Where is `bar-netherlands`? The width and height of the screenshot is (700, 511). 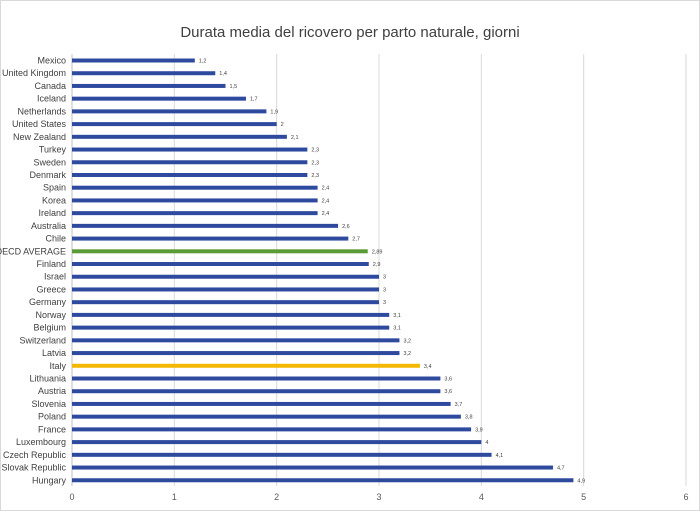
bar-netherlands is located at coordinates (169, 111).